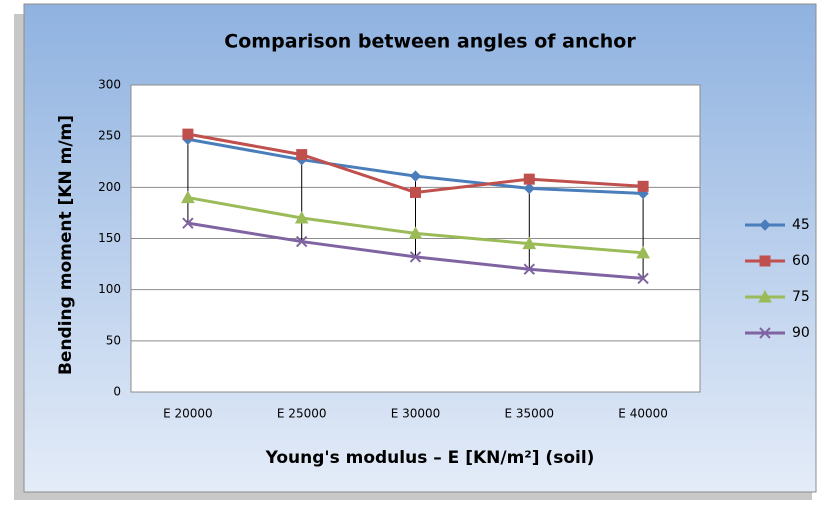 The width and height of the screenshot is (820, 507). Describe the element at coordinates (801, 225) in the screenshot. I see `legend-label: 45` at that location.